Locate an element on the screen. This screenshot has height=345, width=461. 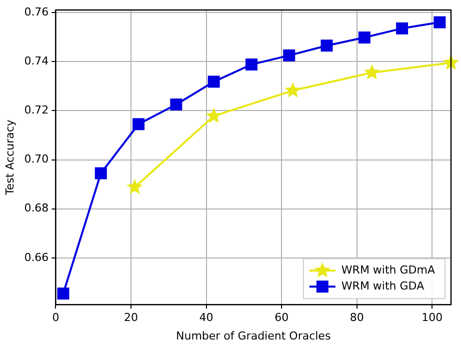
x-tick-label: 0 is located at coordinates (56, 317).